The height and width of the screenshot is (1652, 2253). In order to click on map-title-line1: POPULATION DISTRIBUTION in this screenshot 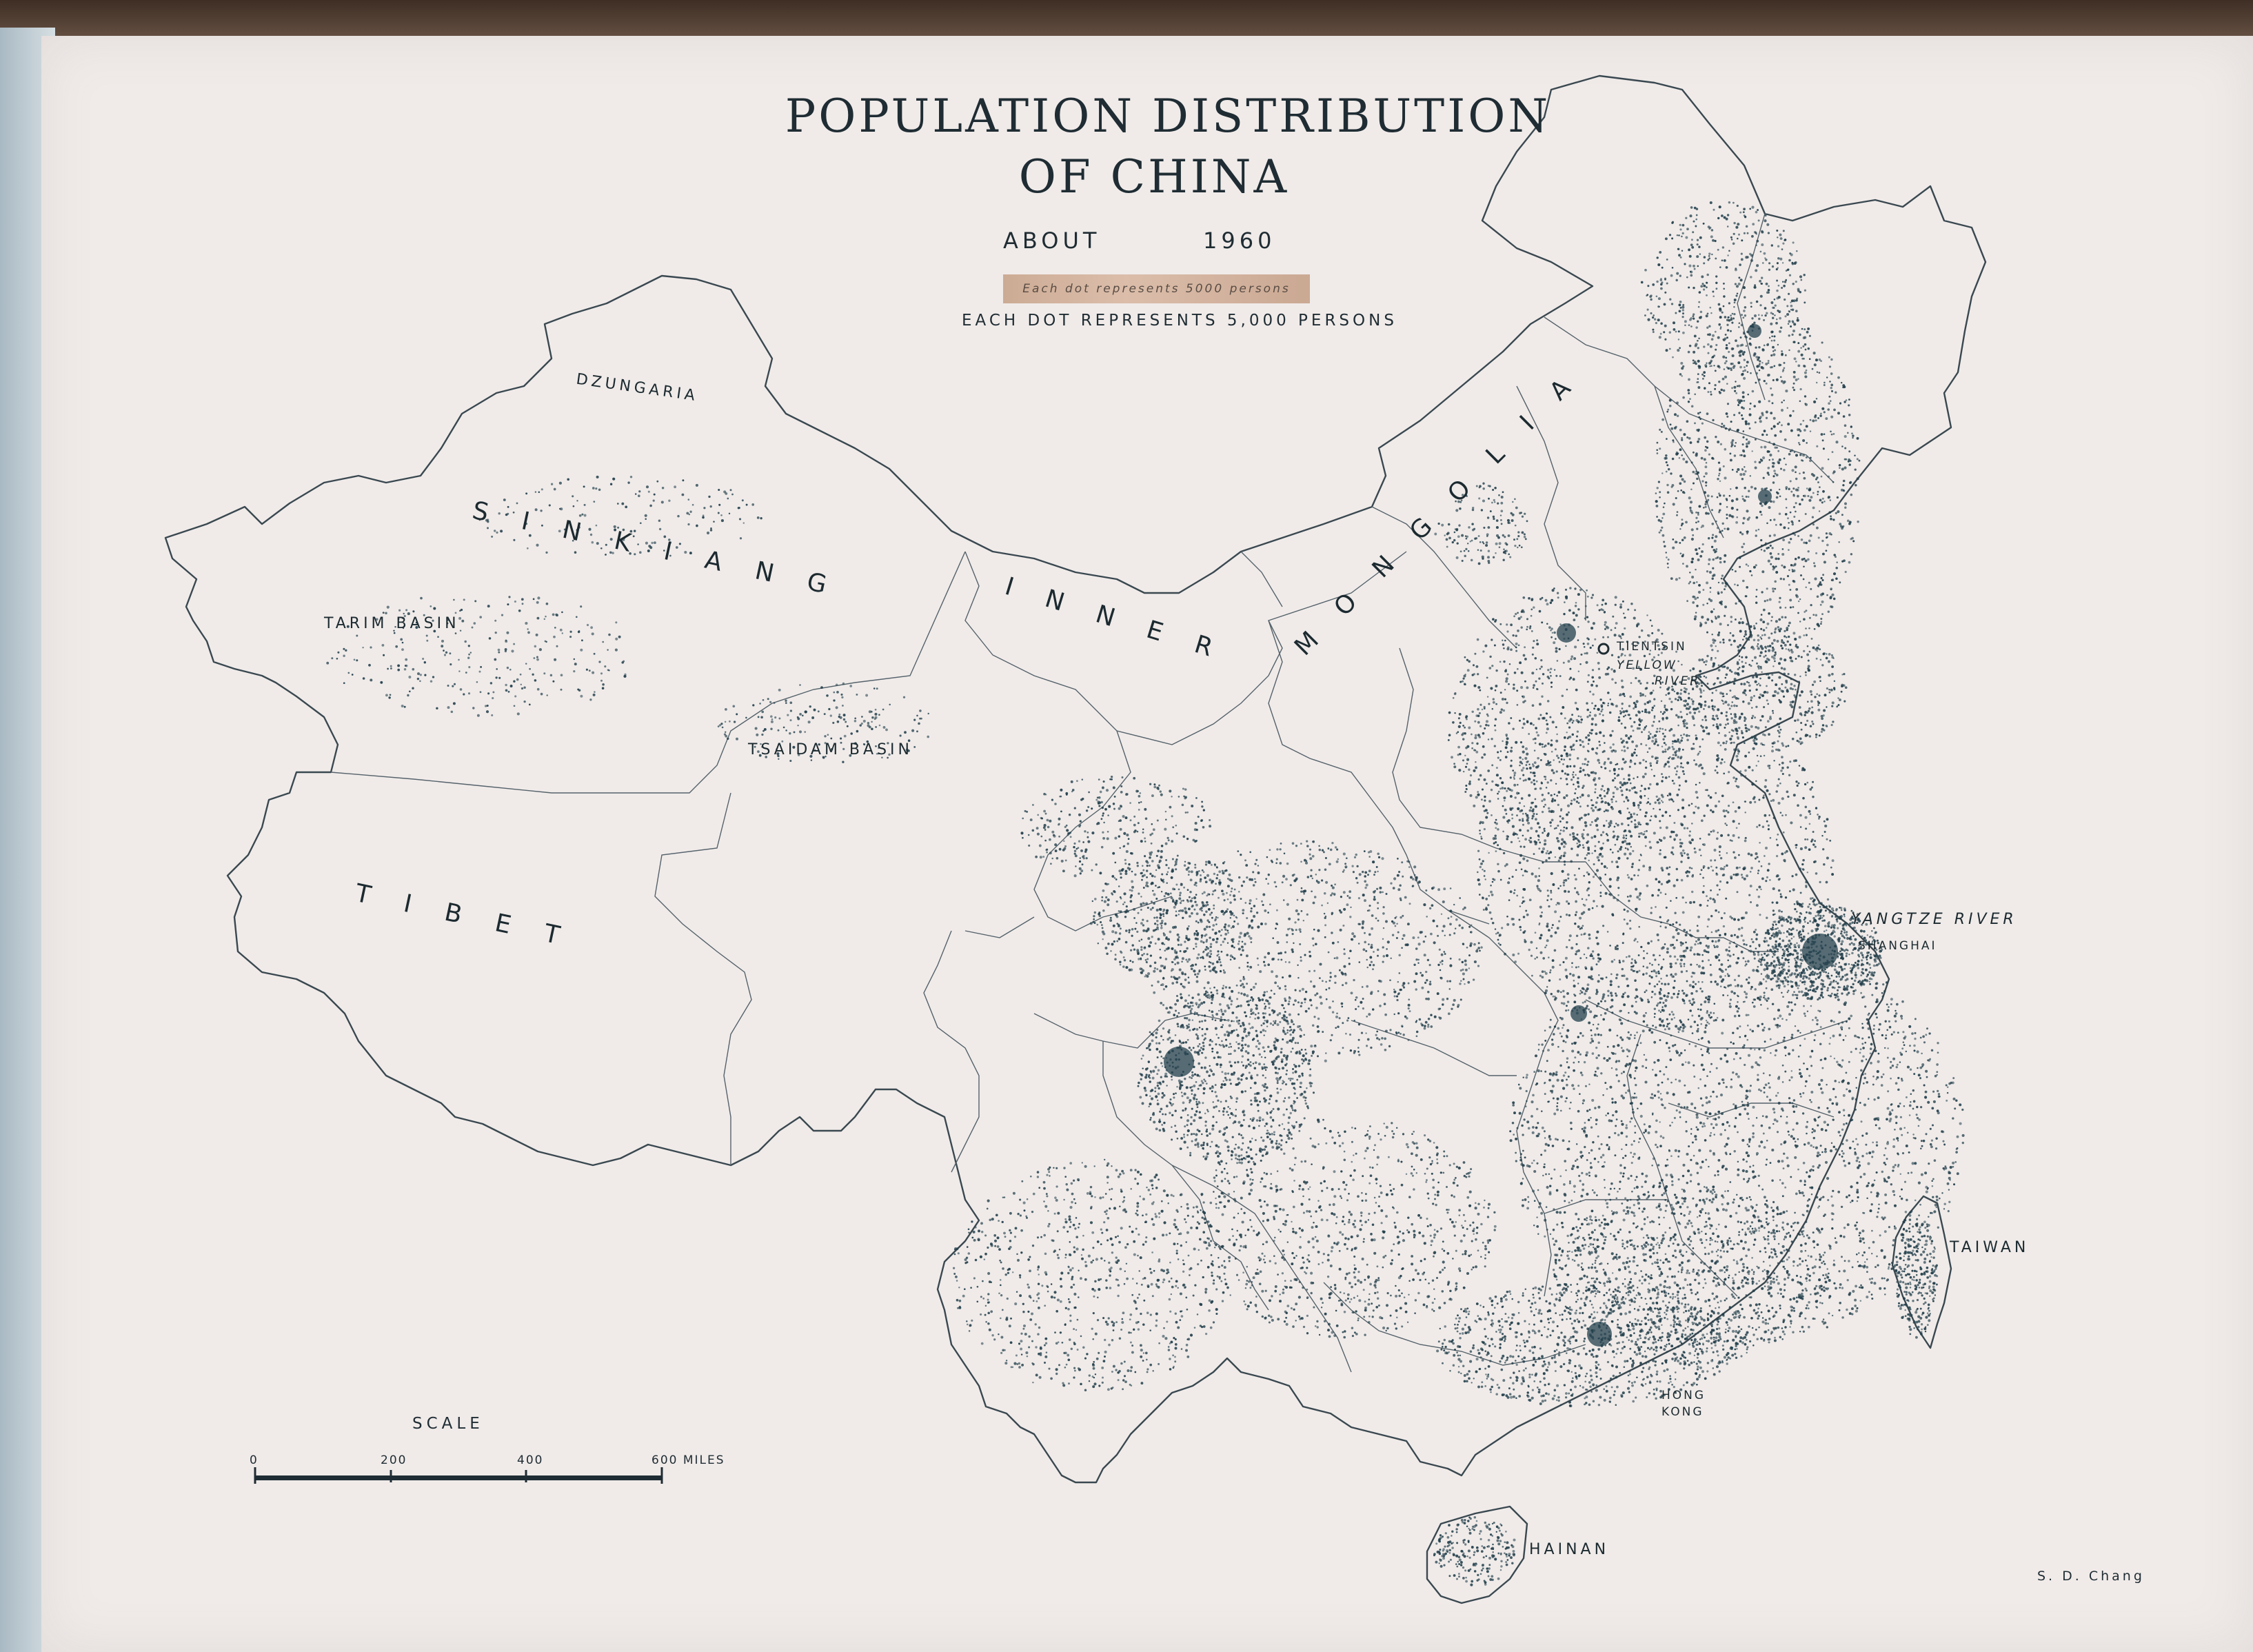, I will do `click(1168, 117)`.